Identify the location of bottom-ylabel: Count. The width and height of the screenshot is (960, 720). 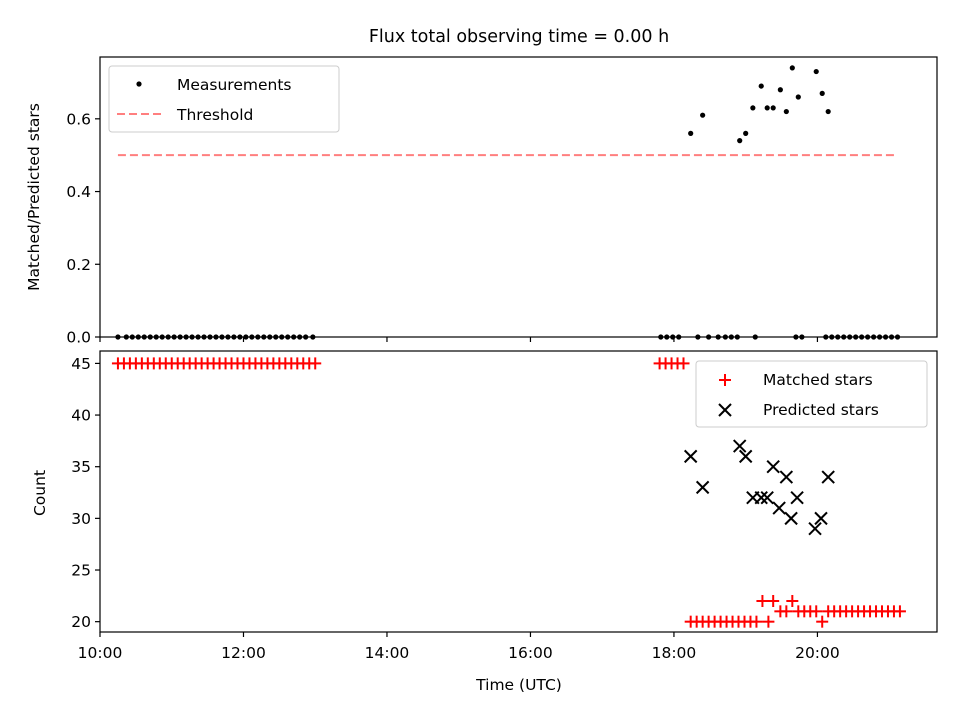
(40, 493).